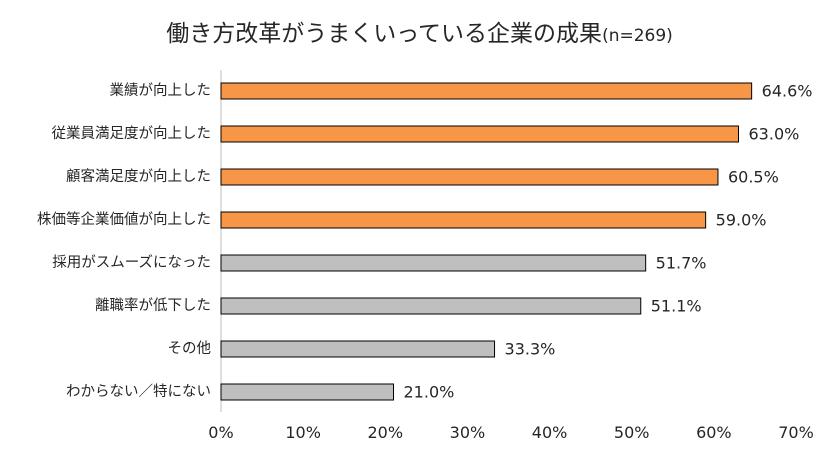 The image size is (839, 452). What do you see at coordinates (161, 90) in the screenshot?
I see `category-label: 業績が向上した` at bounding box center [161, 90].